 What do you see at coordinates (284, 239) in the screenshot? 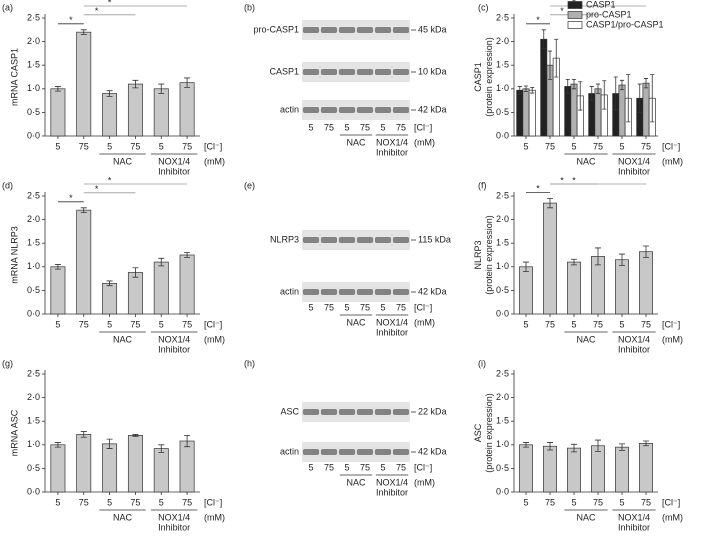
I see `blot-row-label: NLRP3` at bounding box center [284, 239].